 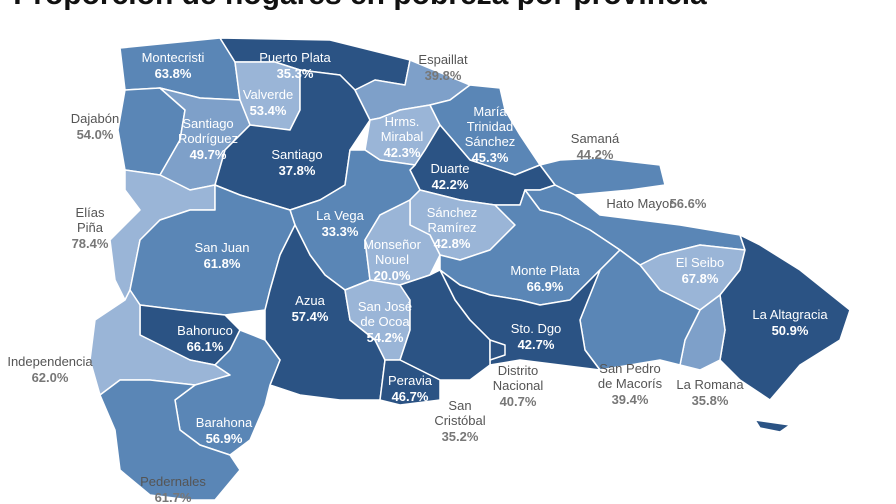 I want to click on province-name: Duarte, so click(x=449, y=168).